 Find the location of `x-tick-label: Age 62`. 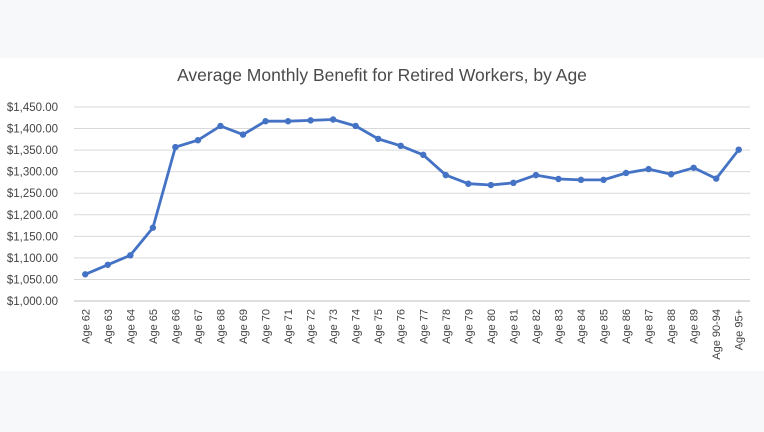

x-tick-label: Age 62 is located at coordinates (86, 326).